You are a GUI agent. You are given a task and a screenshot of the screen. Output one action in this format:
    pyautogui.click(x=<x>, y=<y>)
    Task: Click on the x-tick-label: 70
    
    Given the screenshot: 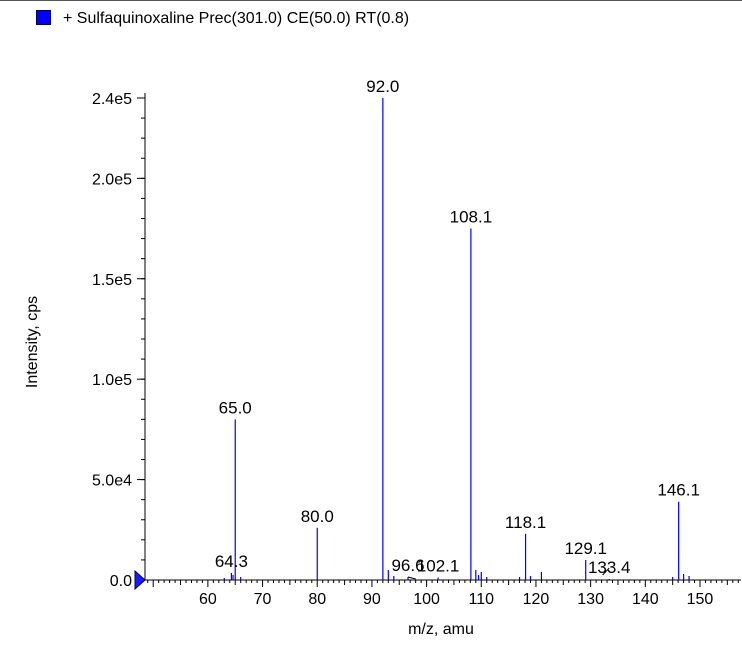 What is the action you would take?
    pyautogui.click(x=263, y=599)
    